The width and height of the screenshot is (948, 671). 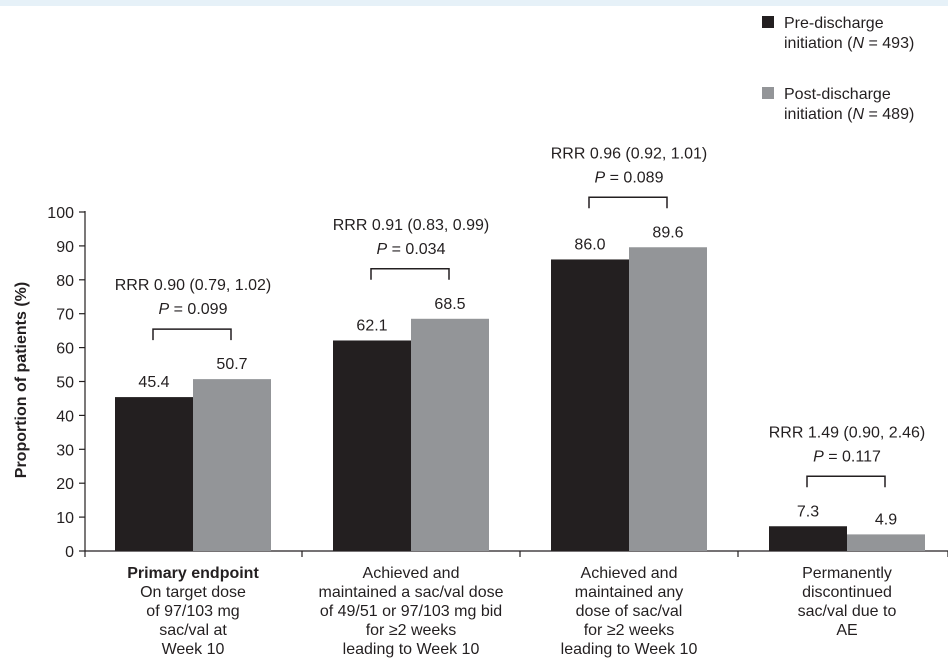 What do you see at coordinates (411, 592) in the screenshot?
I see `category-label: maintained a sac/val dose` at bounding box center [411, 592].